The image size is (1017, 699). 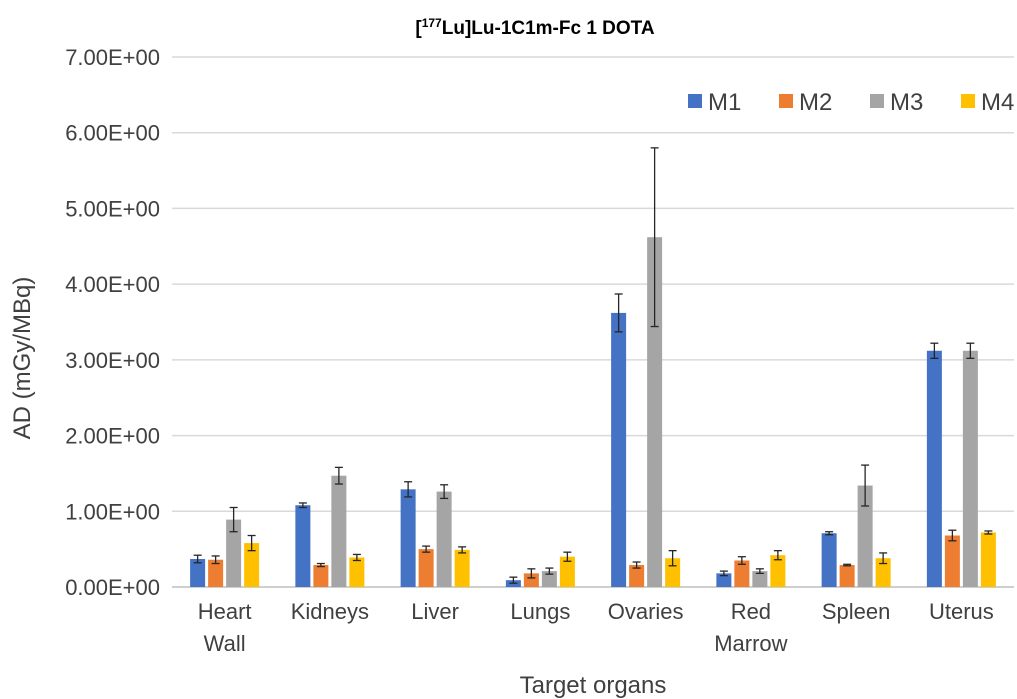 What do you see at coordinates (646, 611) in the screenshot?
I see `x-category-label: Ovaries` at bounding box center [646, 611].